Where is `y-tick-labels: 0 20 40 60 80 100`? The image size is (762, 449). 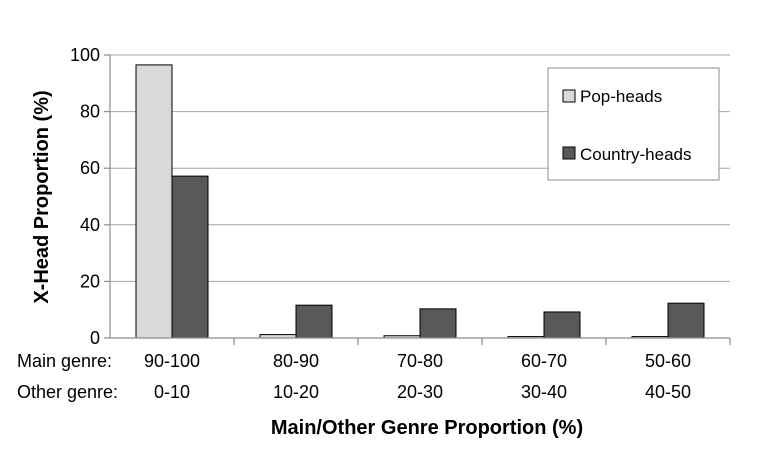
y-tick-labels: 0 20 40 60 80 100 is located at coordinates (90, 196).